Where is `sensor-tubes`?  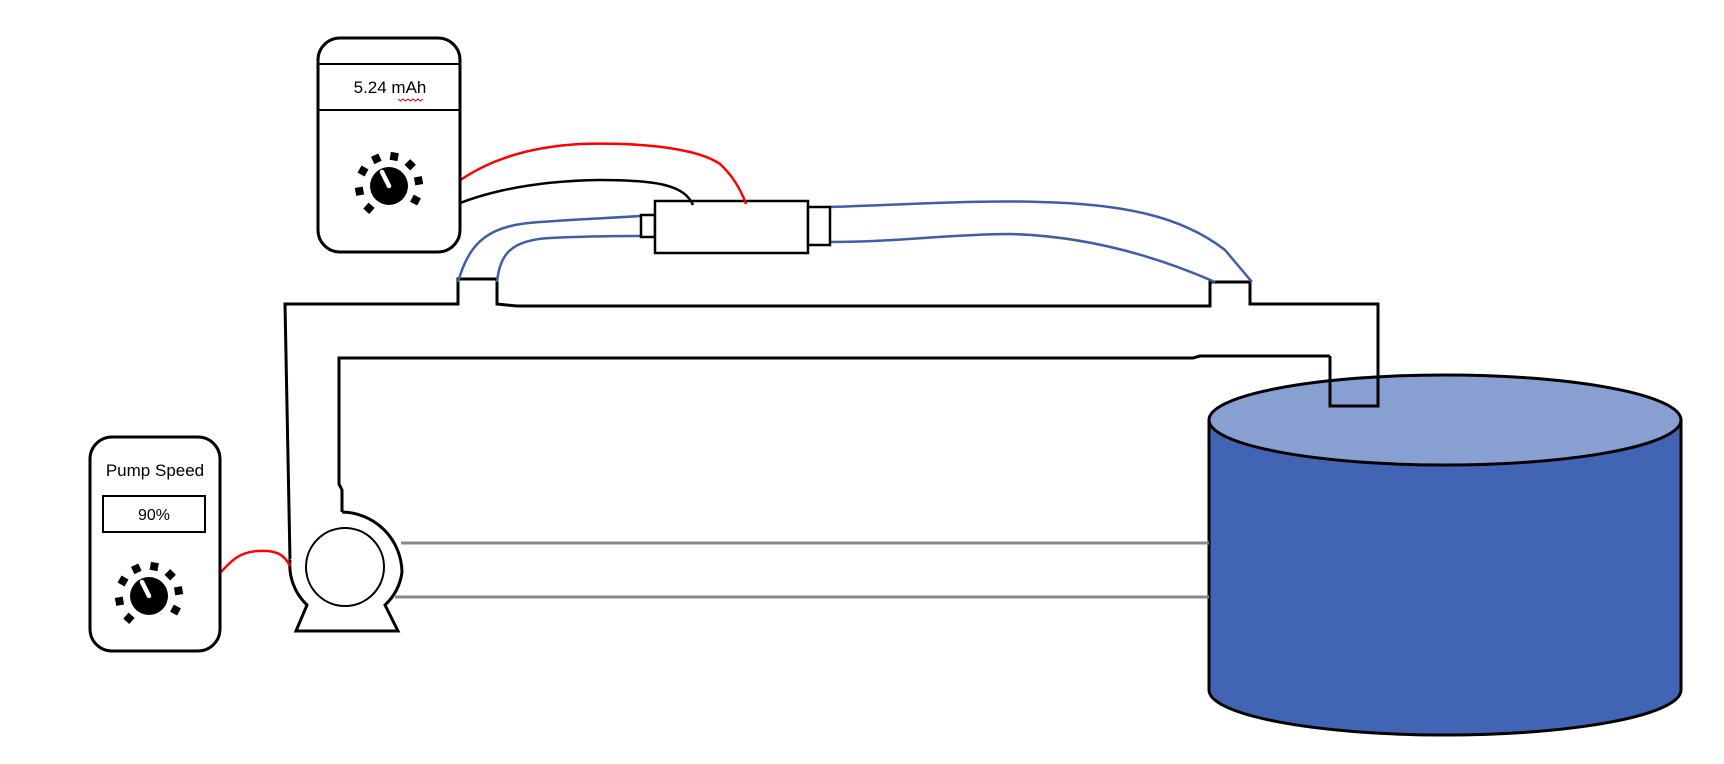
sensor-tubes is located at coordinates (854, 242).